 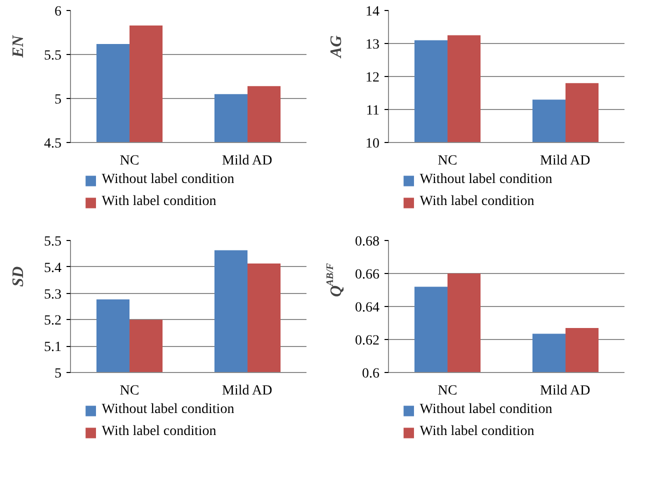 I want to click on y-tick-label: 11, so click(x=373, y=111).